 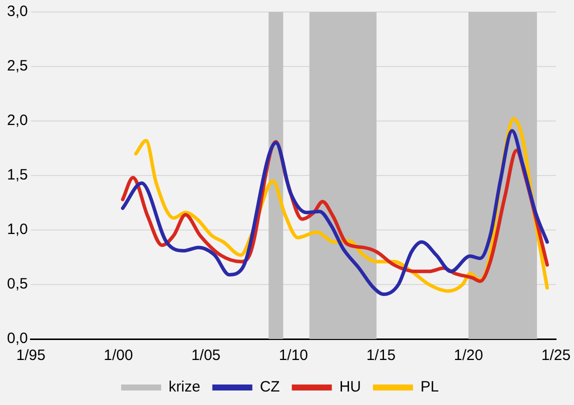 What do you see at coordinates (350, 387) in the screenshot?
I see `legend-label: HU` at bounding box center [350, 387].